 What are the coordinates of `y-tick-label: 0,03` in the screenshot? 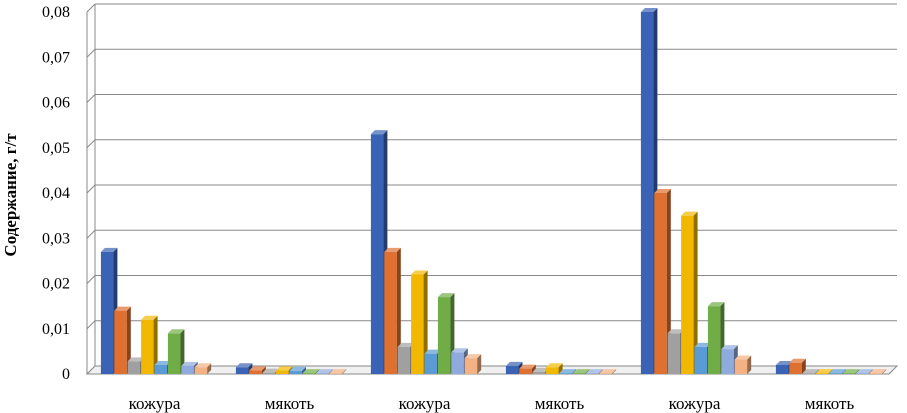 It's located at (56, 238).